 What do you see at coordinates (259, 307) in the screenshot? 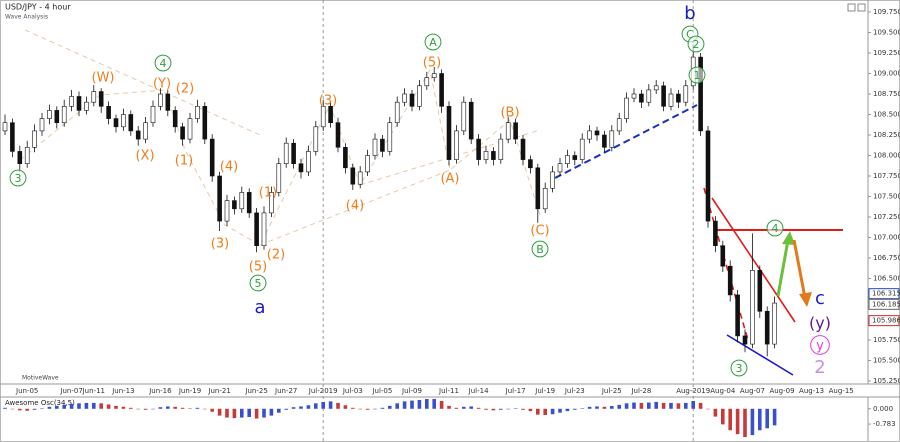
I see `wave-label: a` at bounding box center [259, 307].